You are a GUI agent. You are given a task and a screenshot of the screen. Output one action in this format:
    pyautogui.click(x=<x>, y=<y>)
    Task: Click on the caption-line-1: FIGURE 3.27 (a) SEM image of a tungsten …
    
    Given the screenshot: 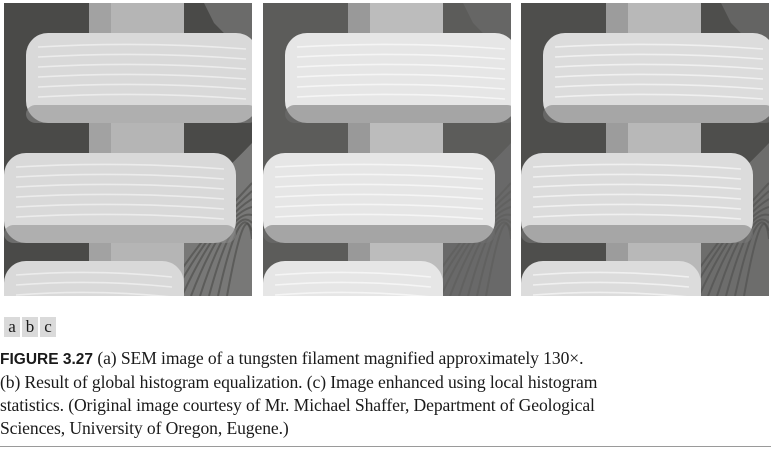 What is the action you would take?
    pyautogui.click(x=385, y=359)
    